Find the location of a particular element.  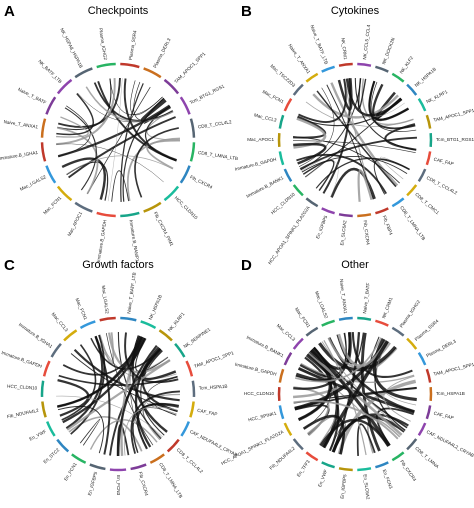

sector-label: NK_SERPINE1 is located at coordinates (197, 338).